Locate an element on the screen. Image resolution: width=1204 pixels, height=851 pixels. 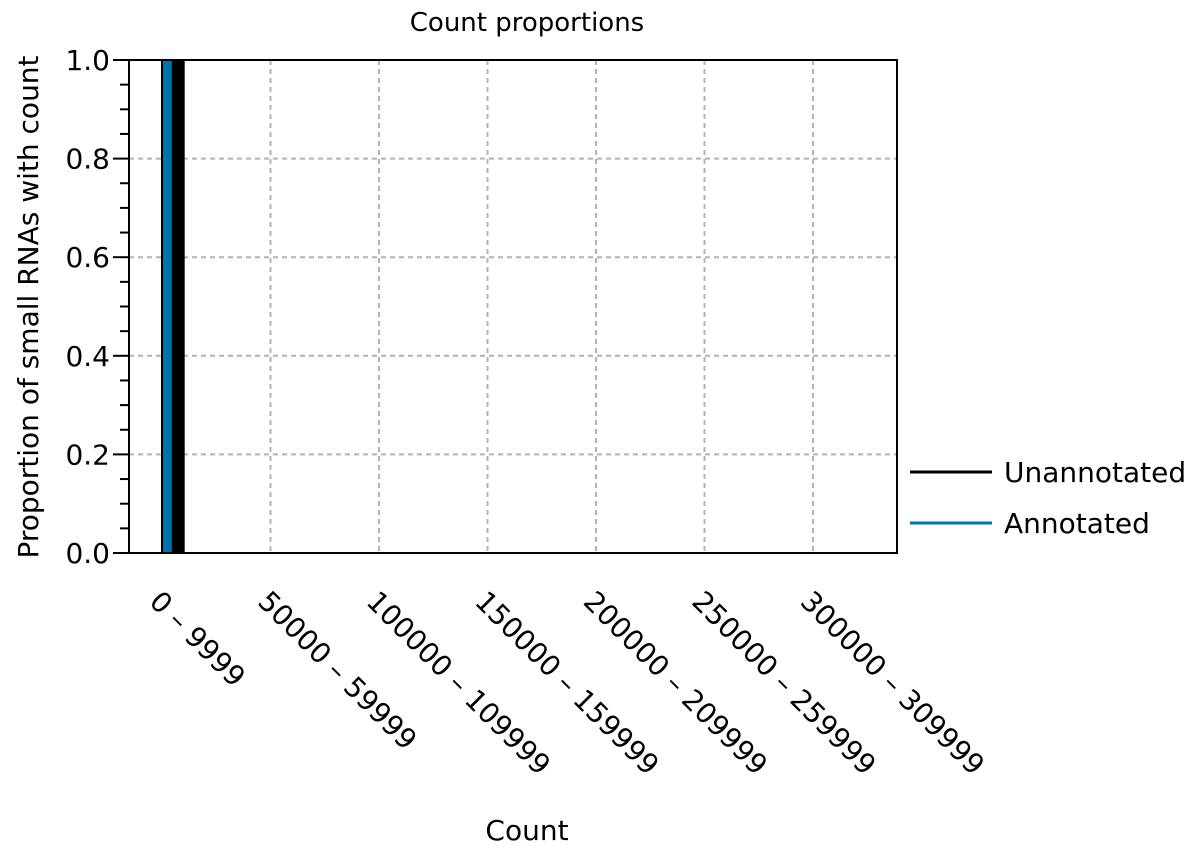
bar-annotated is located at coordinates (167, 306).